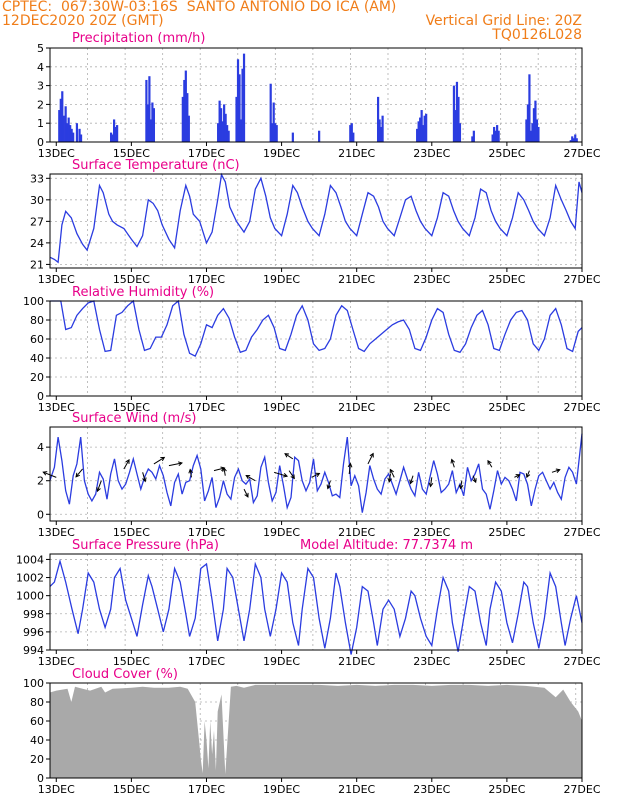 This screenshot has height=800, width=618. Describe the element at coordinates (37, 221) in the screenshot. I see `y-tick-label: 27` at that location.